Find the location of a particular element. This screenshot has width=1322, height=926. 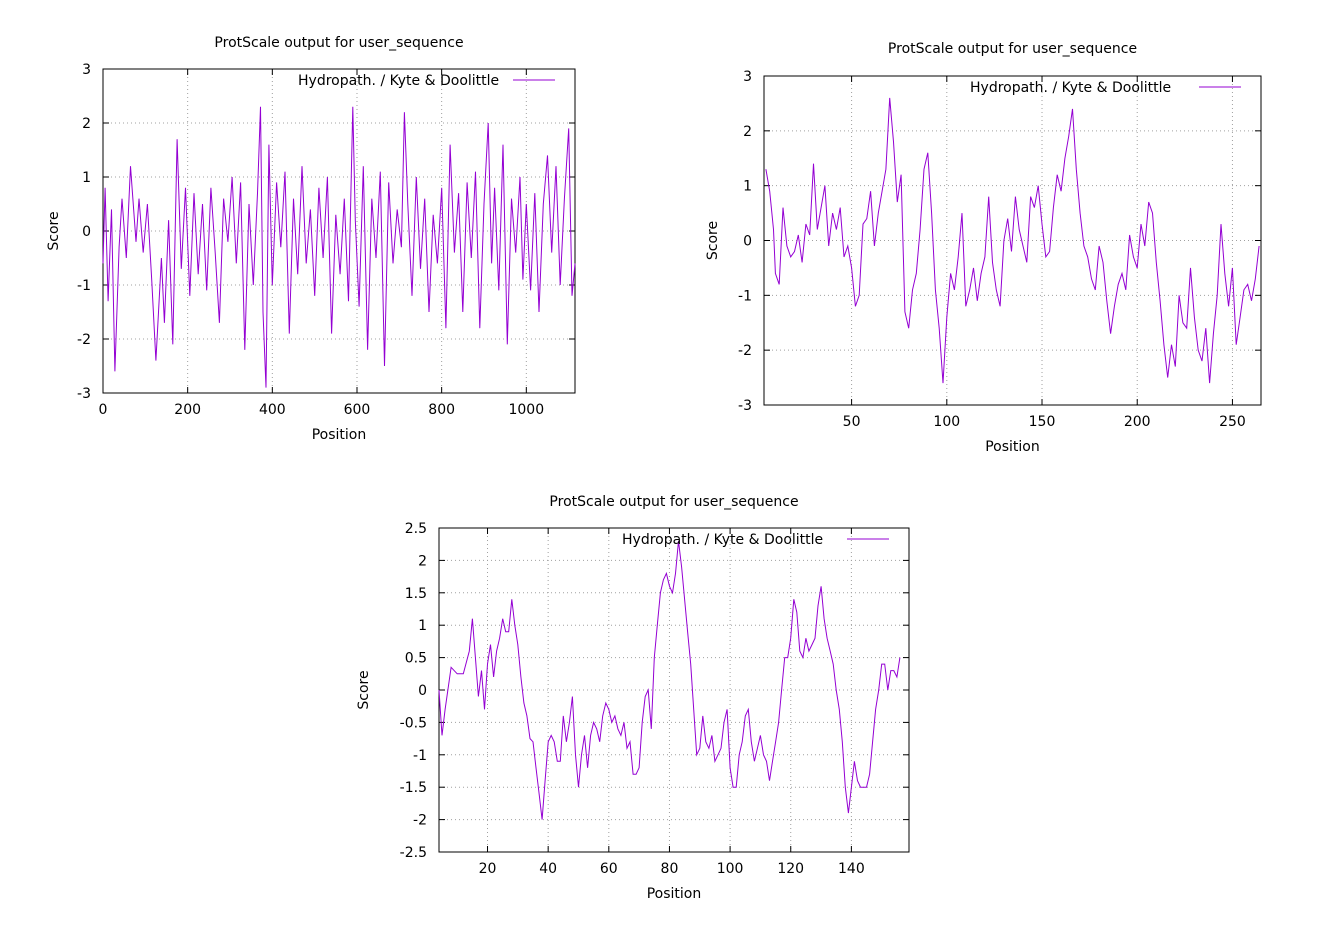

y-tick-label: -2.5 is located at coordinates (413, 853).